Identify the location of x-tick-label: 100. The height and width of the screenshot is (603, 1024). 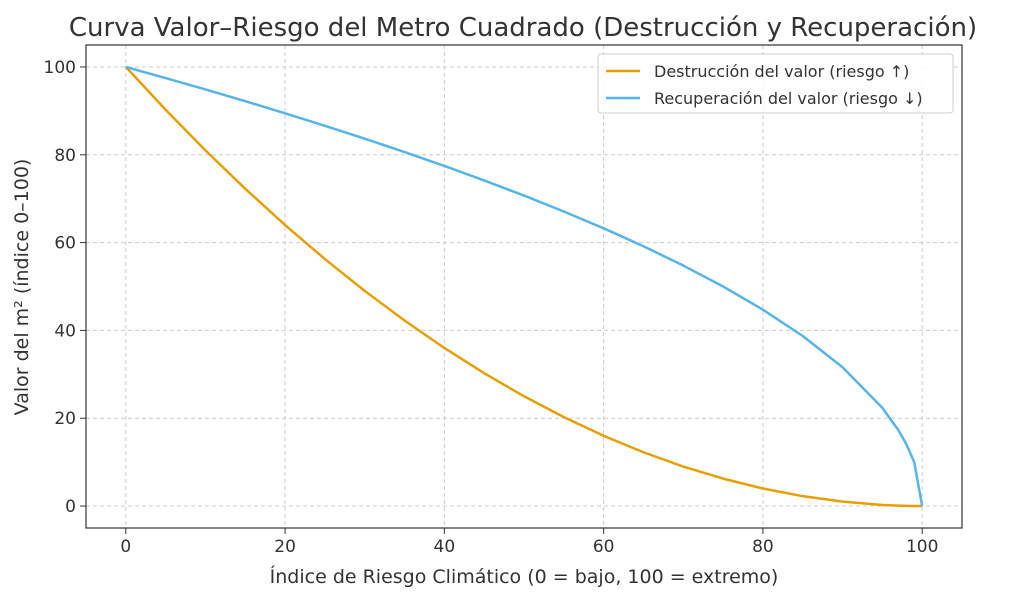
(922, 547).